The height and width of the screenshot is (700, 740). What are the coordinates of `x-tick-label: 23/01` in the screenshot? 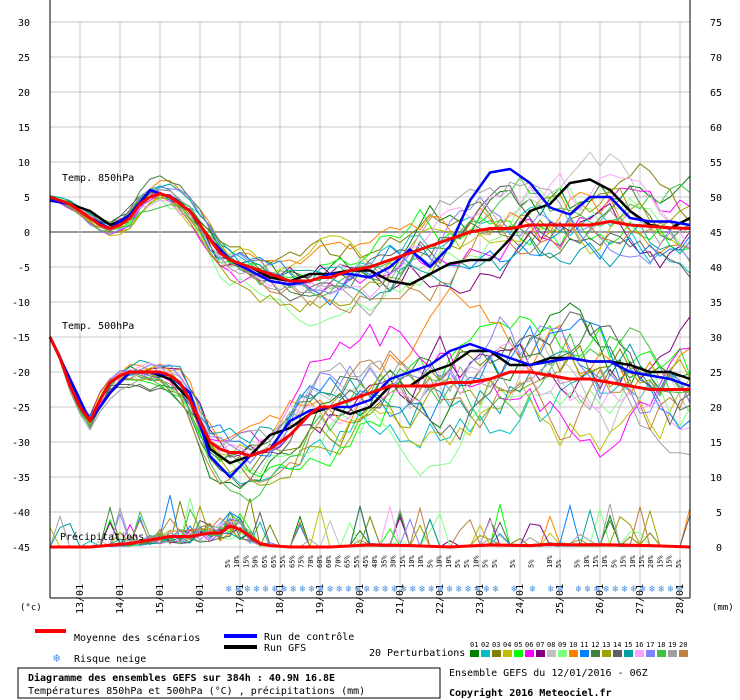 It's located at (480, 599).